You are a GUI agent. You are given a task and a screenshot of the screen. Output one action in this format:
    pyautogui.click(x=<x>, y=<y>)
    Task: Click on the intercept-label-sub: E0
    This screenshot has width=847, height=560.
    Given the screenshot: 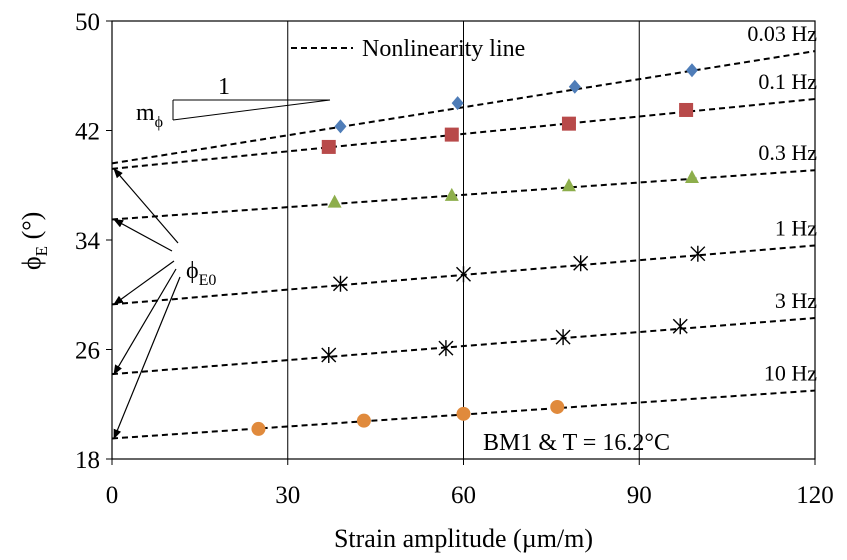 What is the action you would take?
    pyautogui.click(x=208, y=280)
    